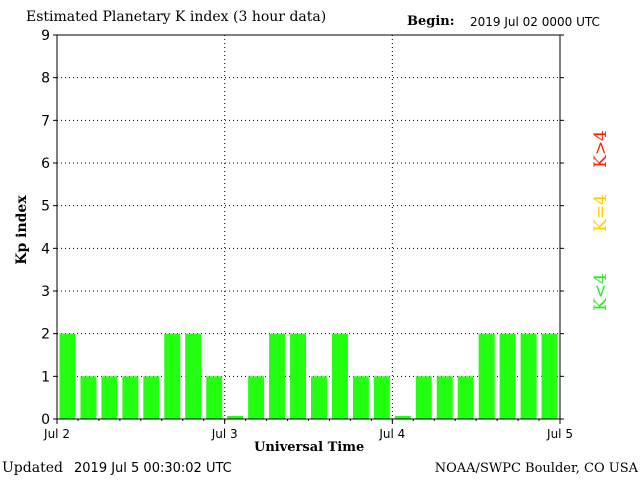 The image size is (640, 480). Describe the element at coordinates (153, 468) in the screenshot. I see `updated-timestamp: 2019 Jul 5 00:30:02 UTC` at that location.